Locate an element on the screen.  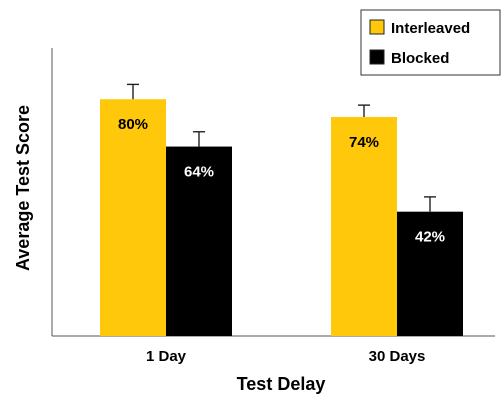
bar-label-blocked-1-day: 64% is located at coordinates (199, 172).